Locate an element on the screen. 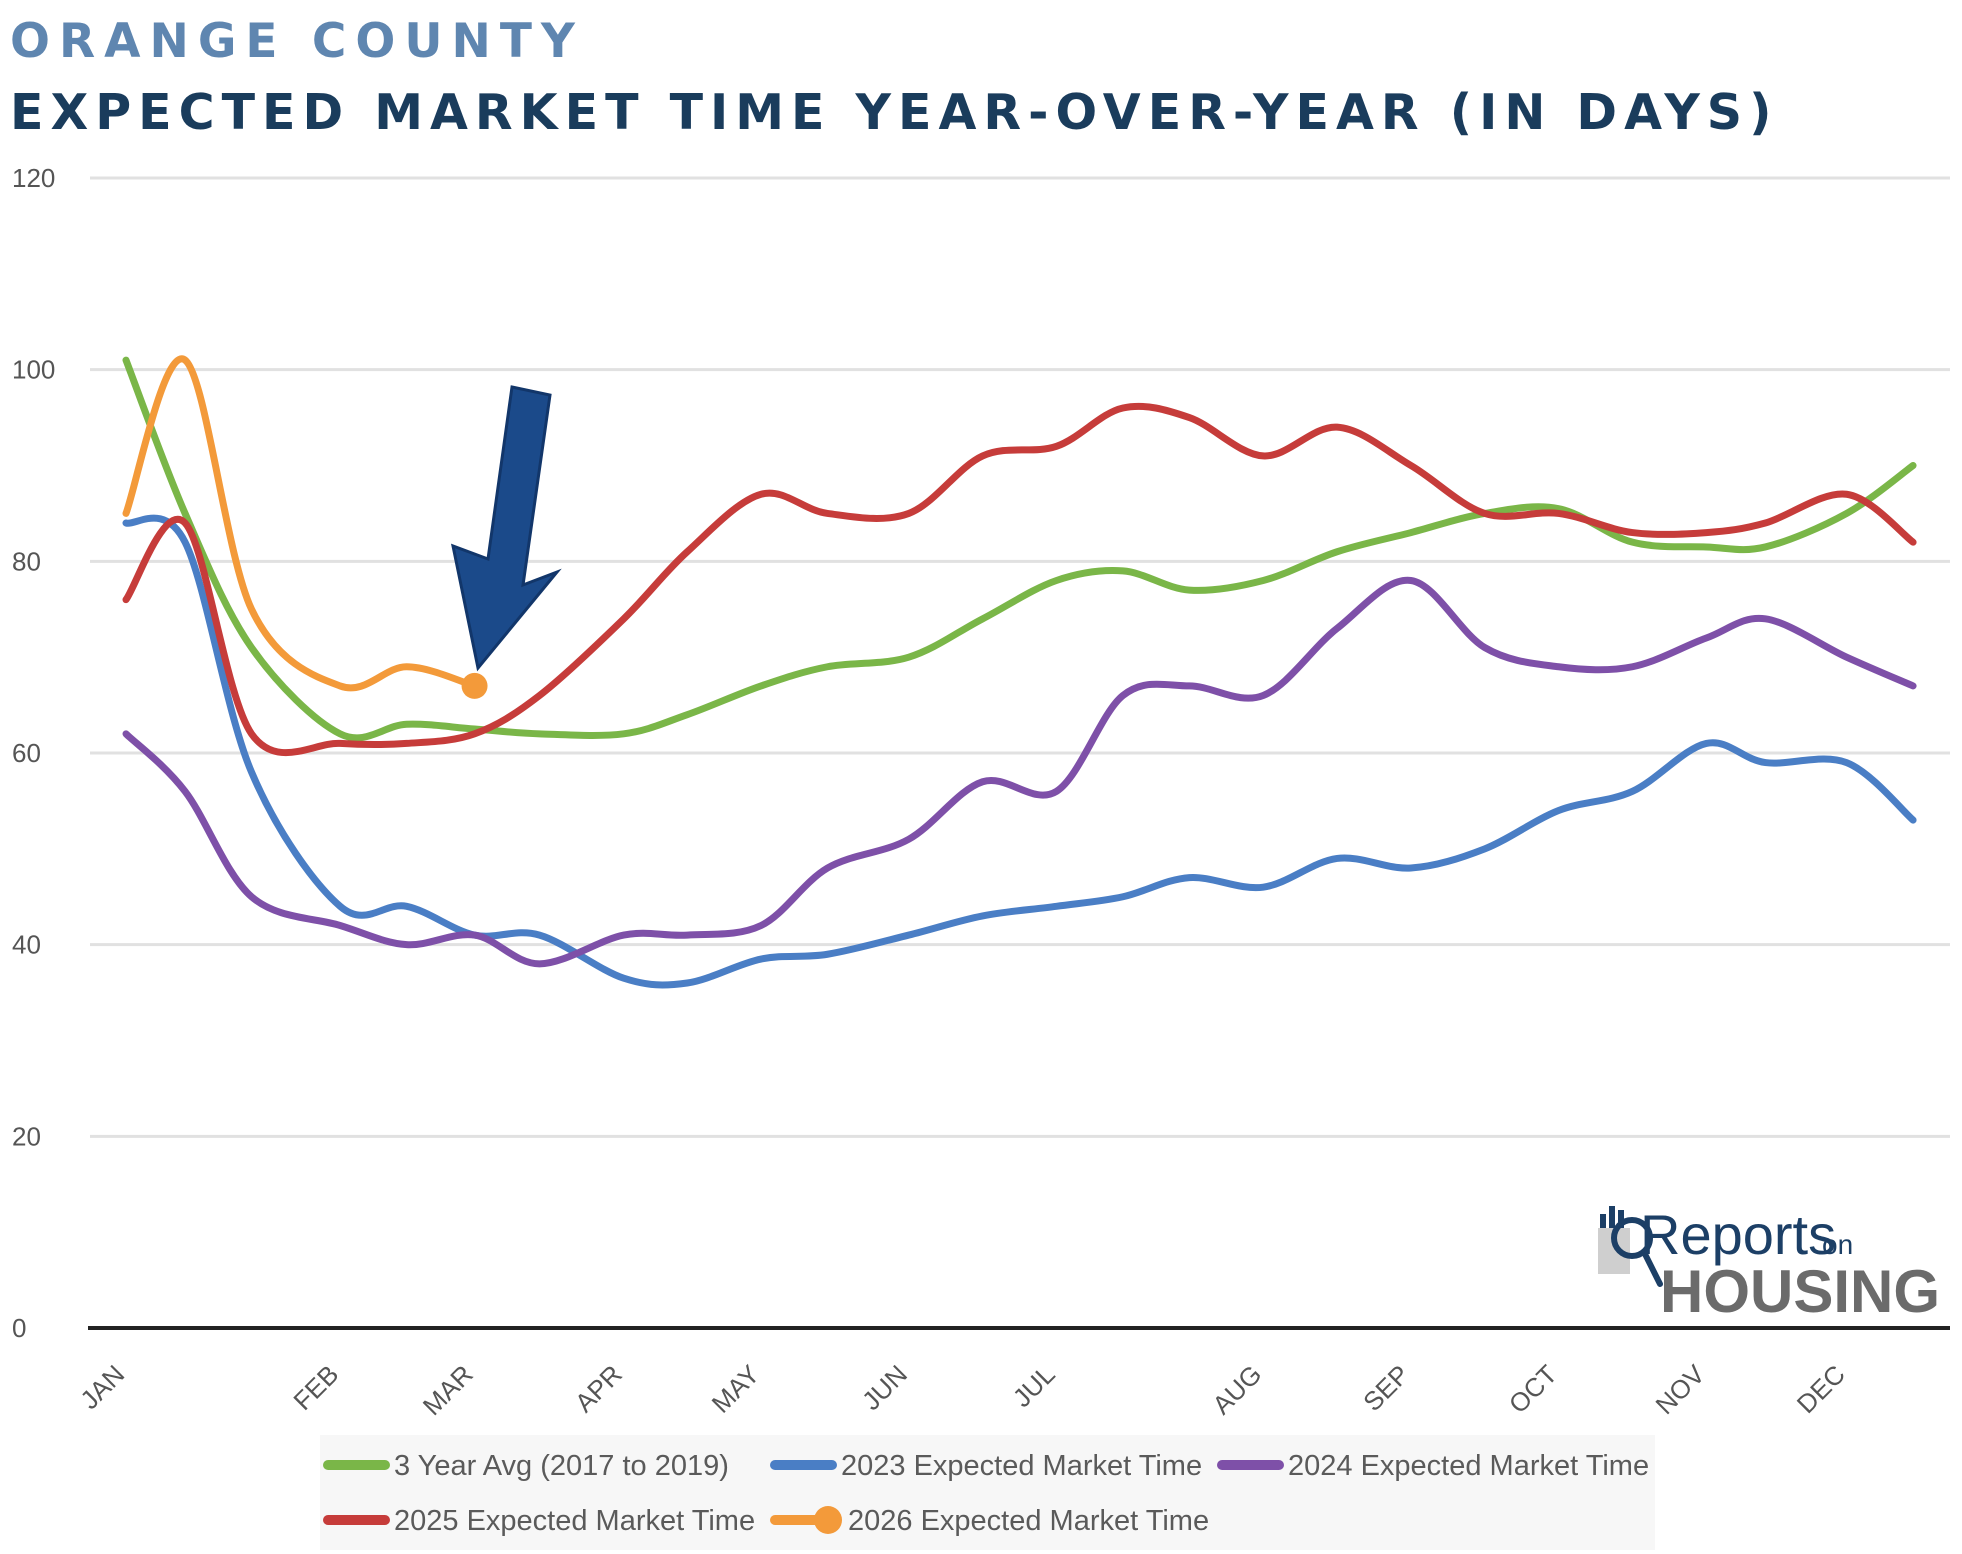 The image size is (1962, 1554). legend-label: 3 Year Avg (2017 to 2019) is located at coordinates (561, 1466).